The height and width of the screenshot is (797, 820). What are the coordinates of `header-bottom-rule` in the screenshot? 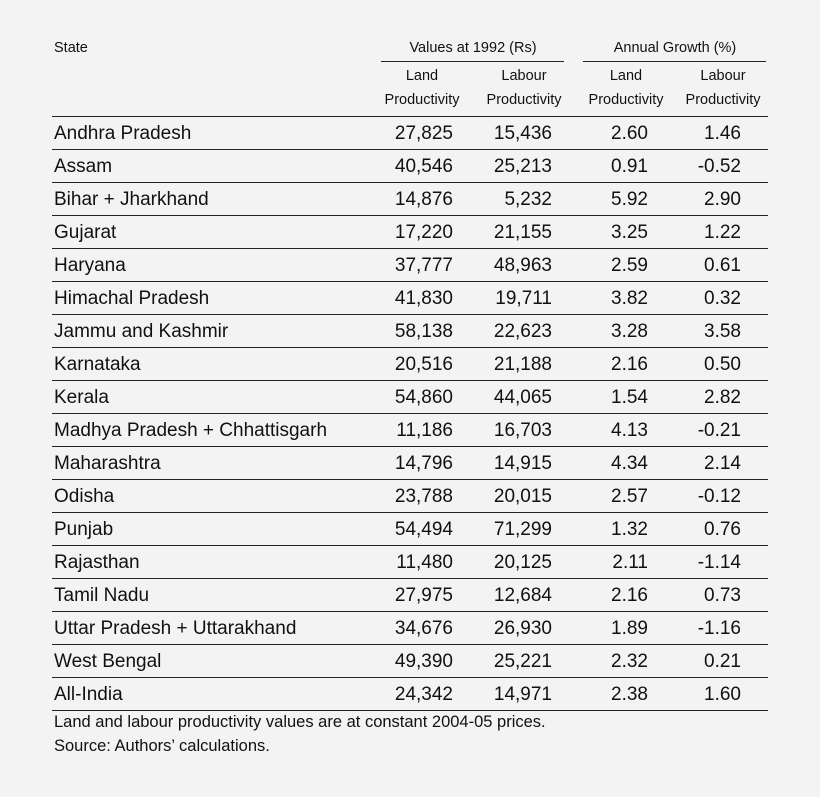 It's located at (410, 116).